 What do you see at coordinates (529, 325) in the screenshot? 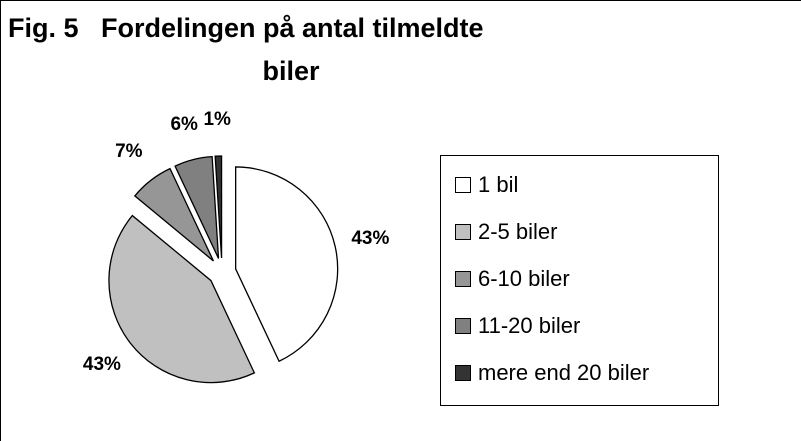
I see `legend-label: 11-20 biler` at bounding box center [529, 325].